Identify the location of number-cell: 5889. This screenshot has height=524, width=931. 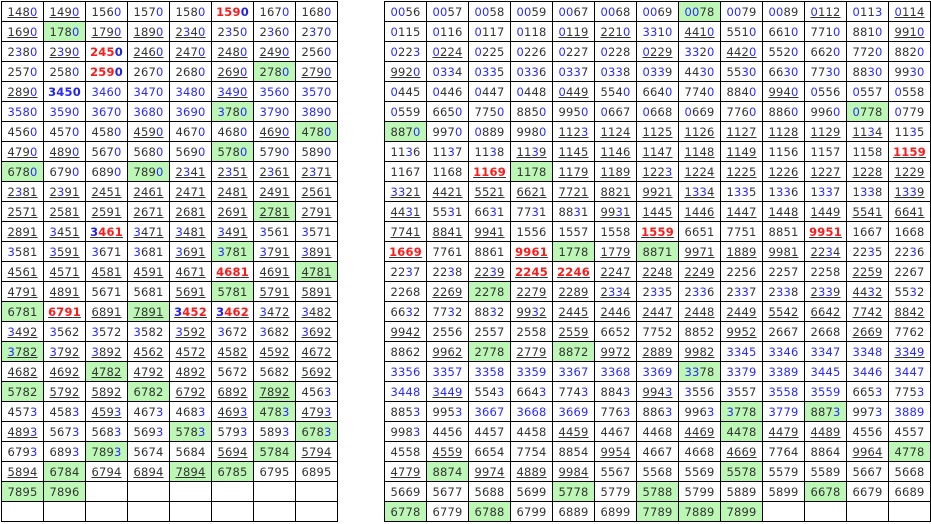
(741, 491).